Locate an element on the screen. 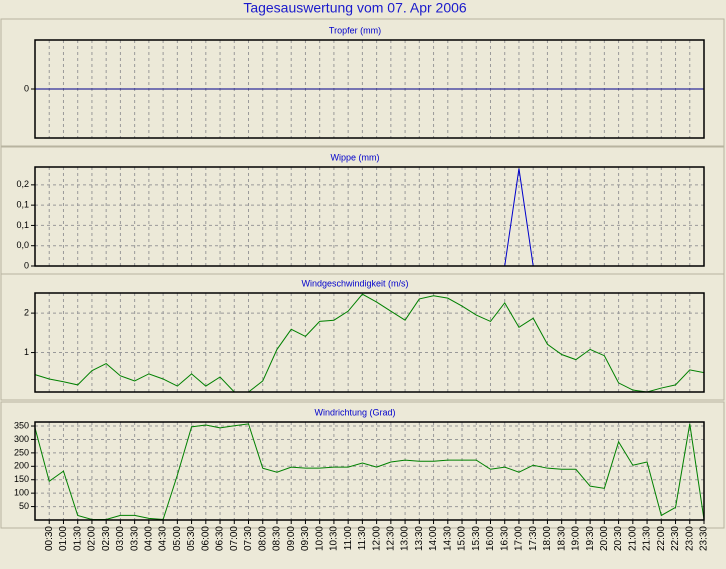  x-tick-label: 17:00 is located at coordinates (519, 538).